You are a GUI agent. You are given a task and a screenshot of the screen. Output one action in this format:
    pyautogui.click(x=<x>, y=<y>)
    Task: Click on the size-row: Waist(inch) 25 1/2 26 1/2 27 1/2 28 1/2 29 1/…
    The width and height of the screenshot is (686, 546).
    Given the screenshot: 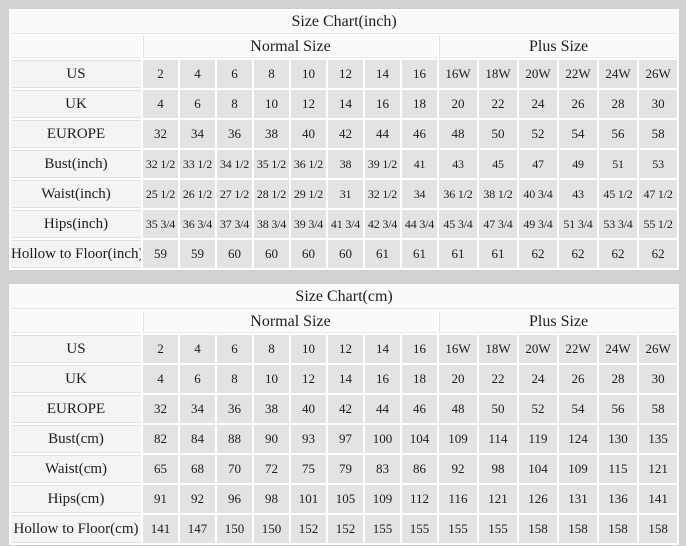 What is the action you would take?
    pyautogui.click(x=344, y=194)
    